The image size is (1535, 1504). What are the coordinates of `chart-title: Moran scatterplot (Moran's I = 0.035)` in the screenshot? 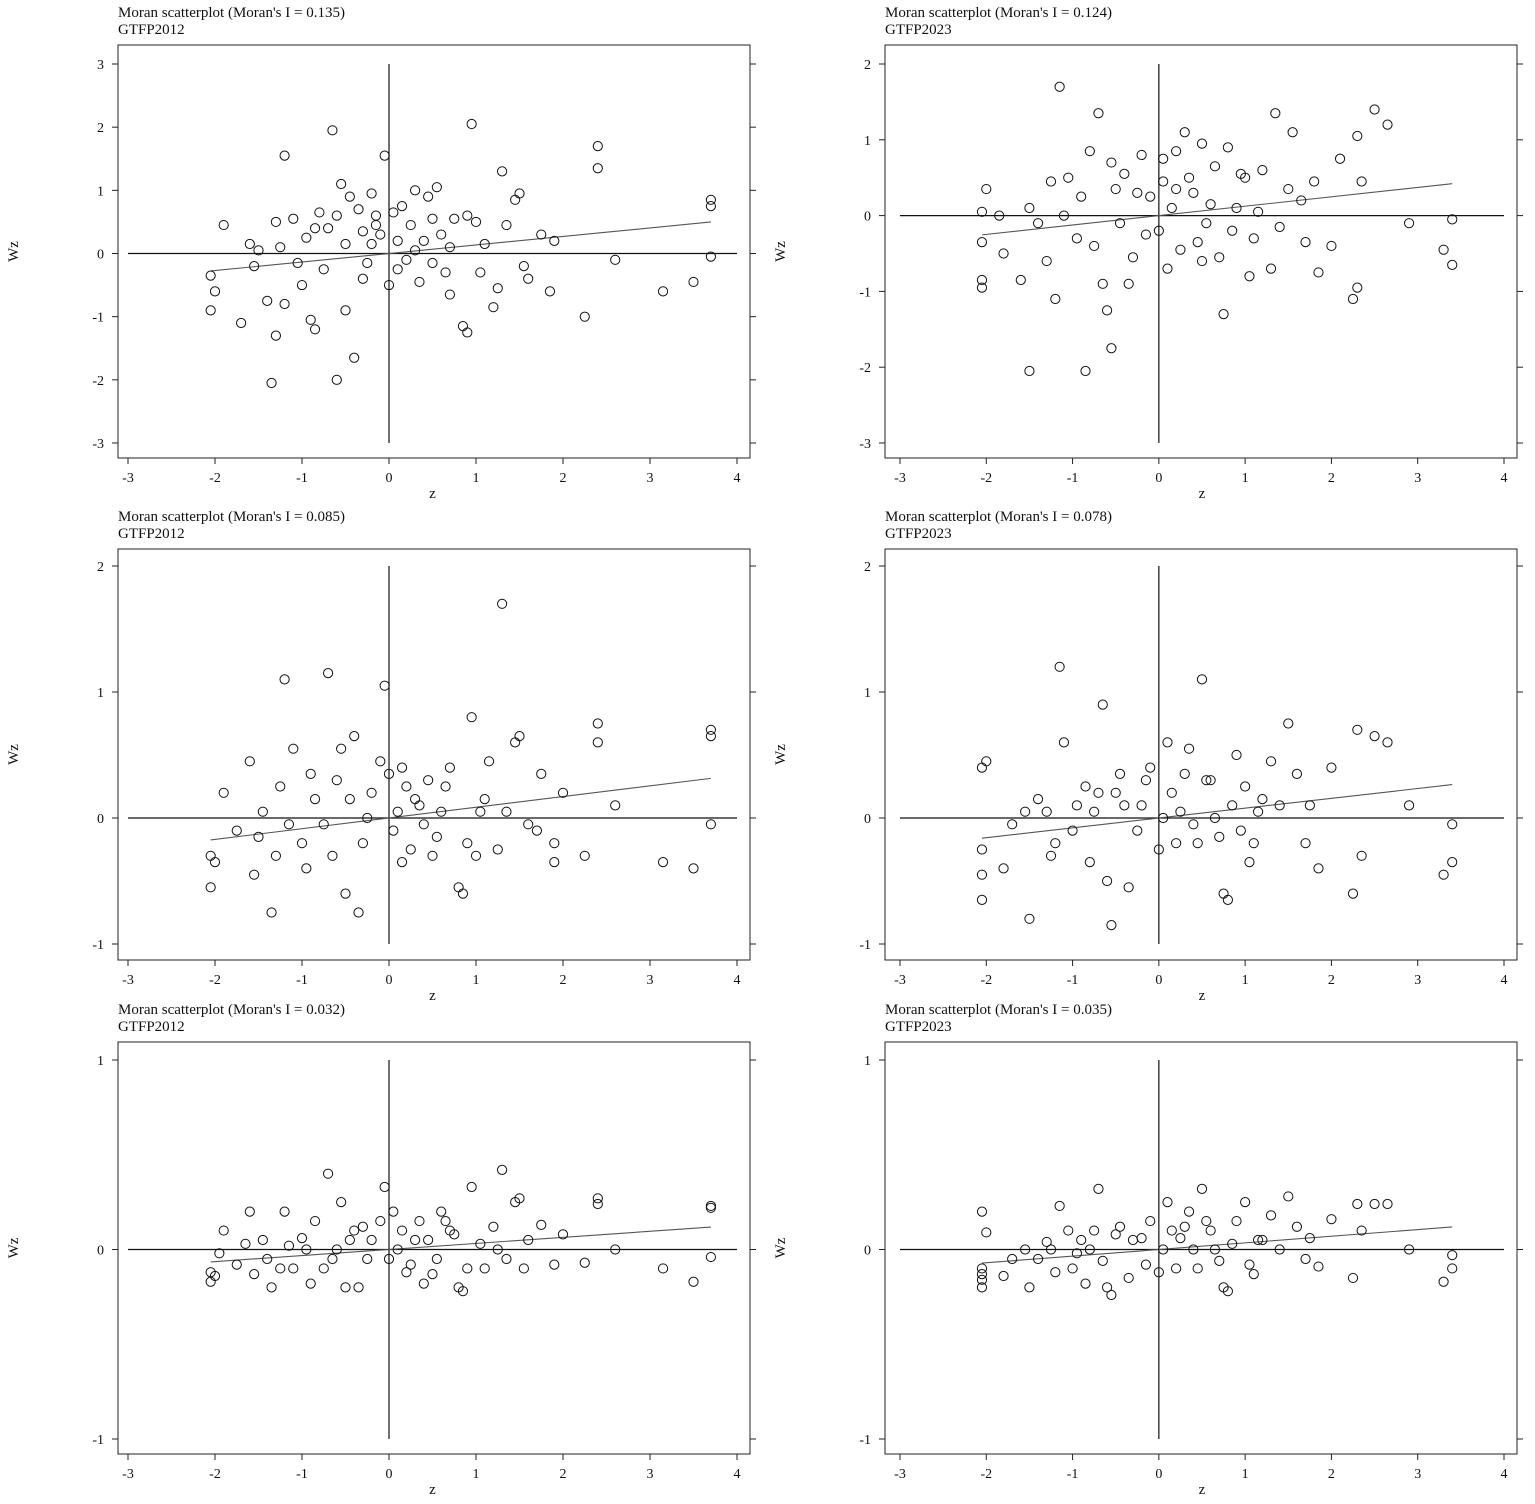 It's located at (998, 1010).